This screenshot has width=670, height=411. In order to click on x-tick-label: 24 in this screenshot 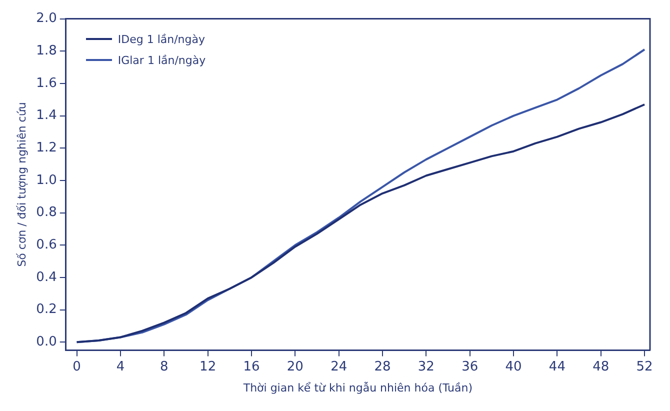, I will do `click(339, 366)`.